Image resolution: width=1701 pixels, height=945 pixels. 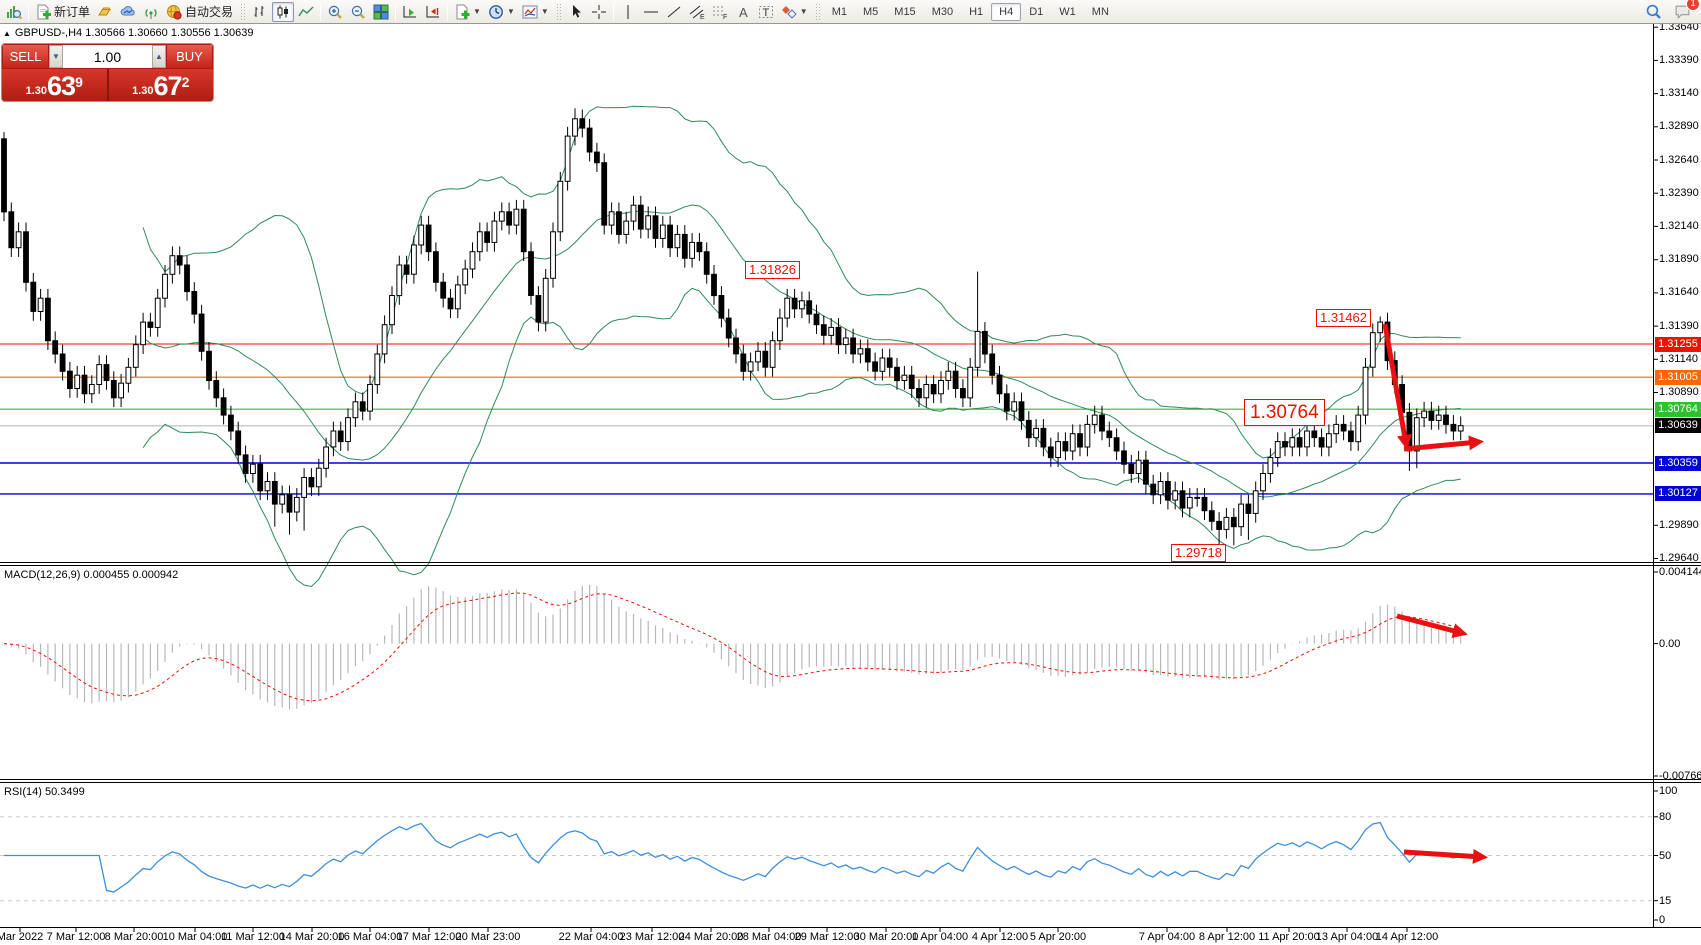 I want to click on new-order-button: 新订单, so click(x=62, y=12).